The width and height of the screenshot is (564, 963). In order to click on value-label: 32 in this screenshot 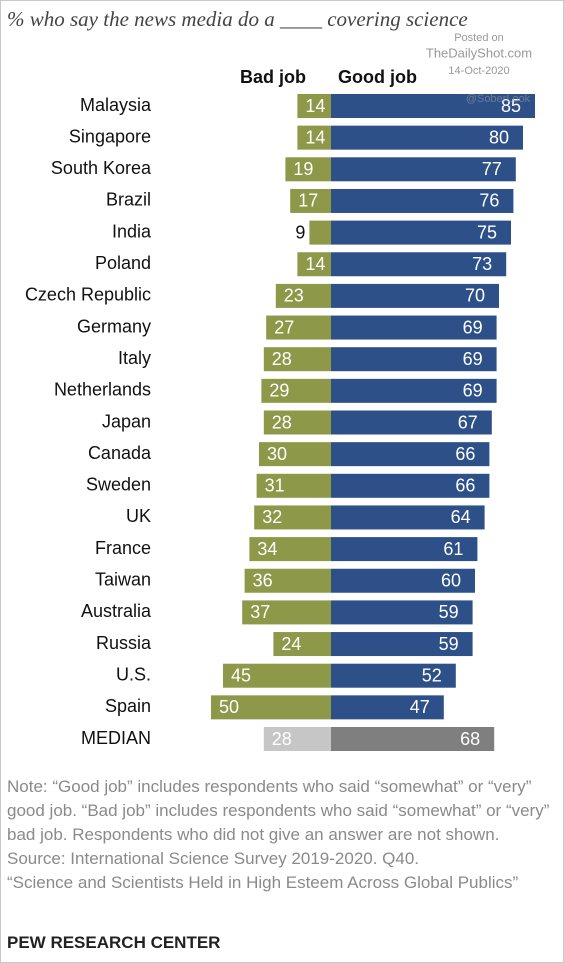, I will do `click(272, 517)`.